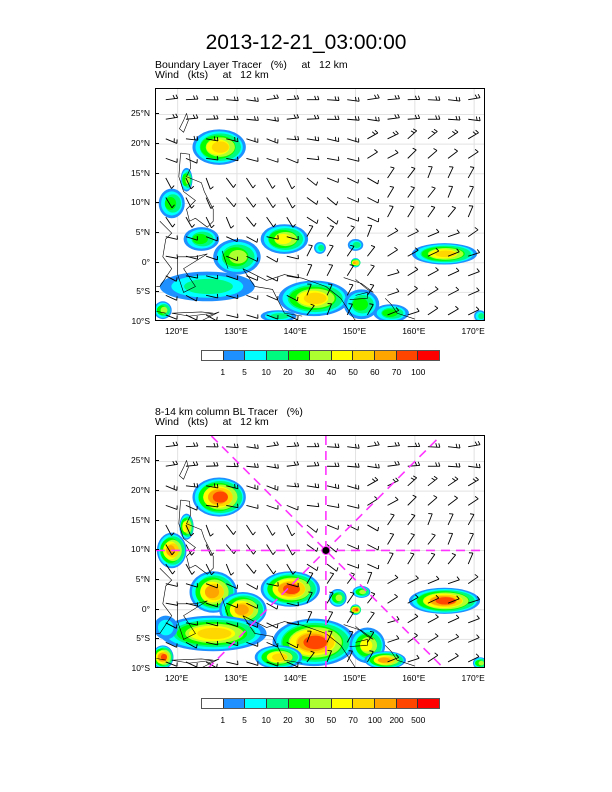 This screenshot has height=792, width=612. I want to click on colorbar-label: 200, so click(396, 720).